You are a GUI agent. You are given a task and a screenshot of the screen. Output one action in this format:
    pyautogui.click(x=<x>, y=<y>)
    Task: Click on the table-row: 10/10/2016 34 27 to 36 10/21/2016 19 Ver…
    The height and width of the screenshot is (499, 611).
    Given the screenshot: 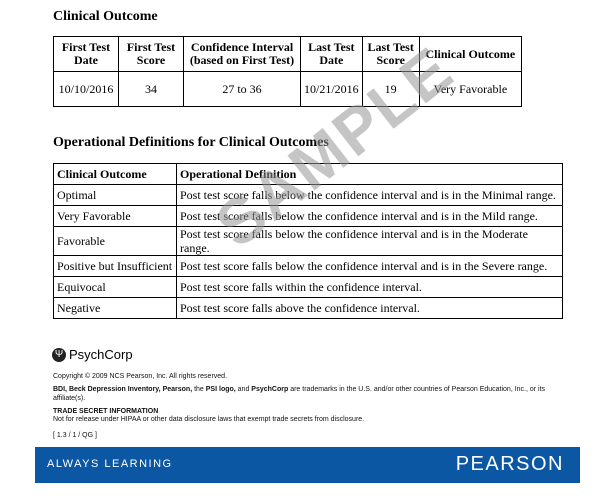 What is the action you would take?
    pyautogui.click(x=288, y=89)
    